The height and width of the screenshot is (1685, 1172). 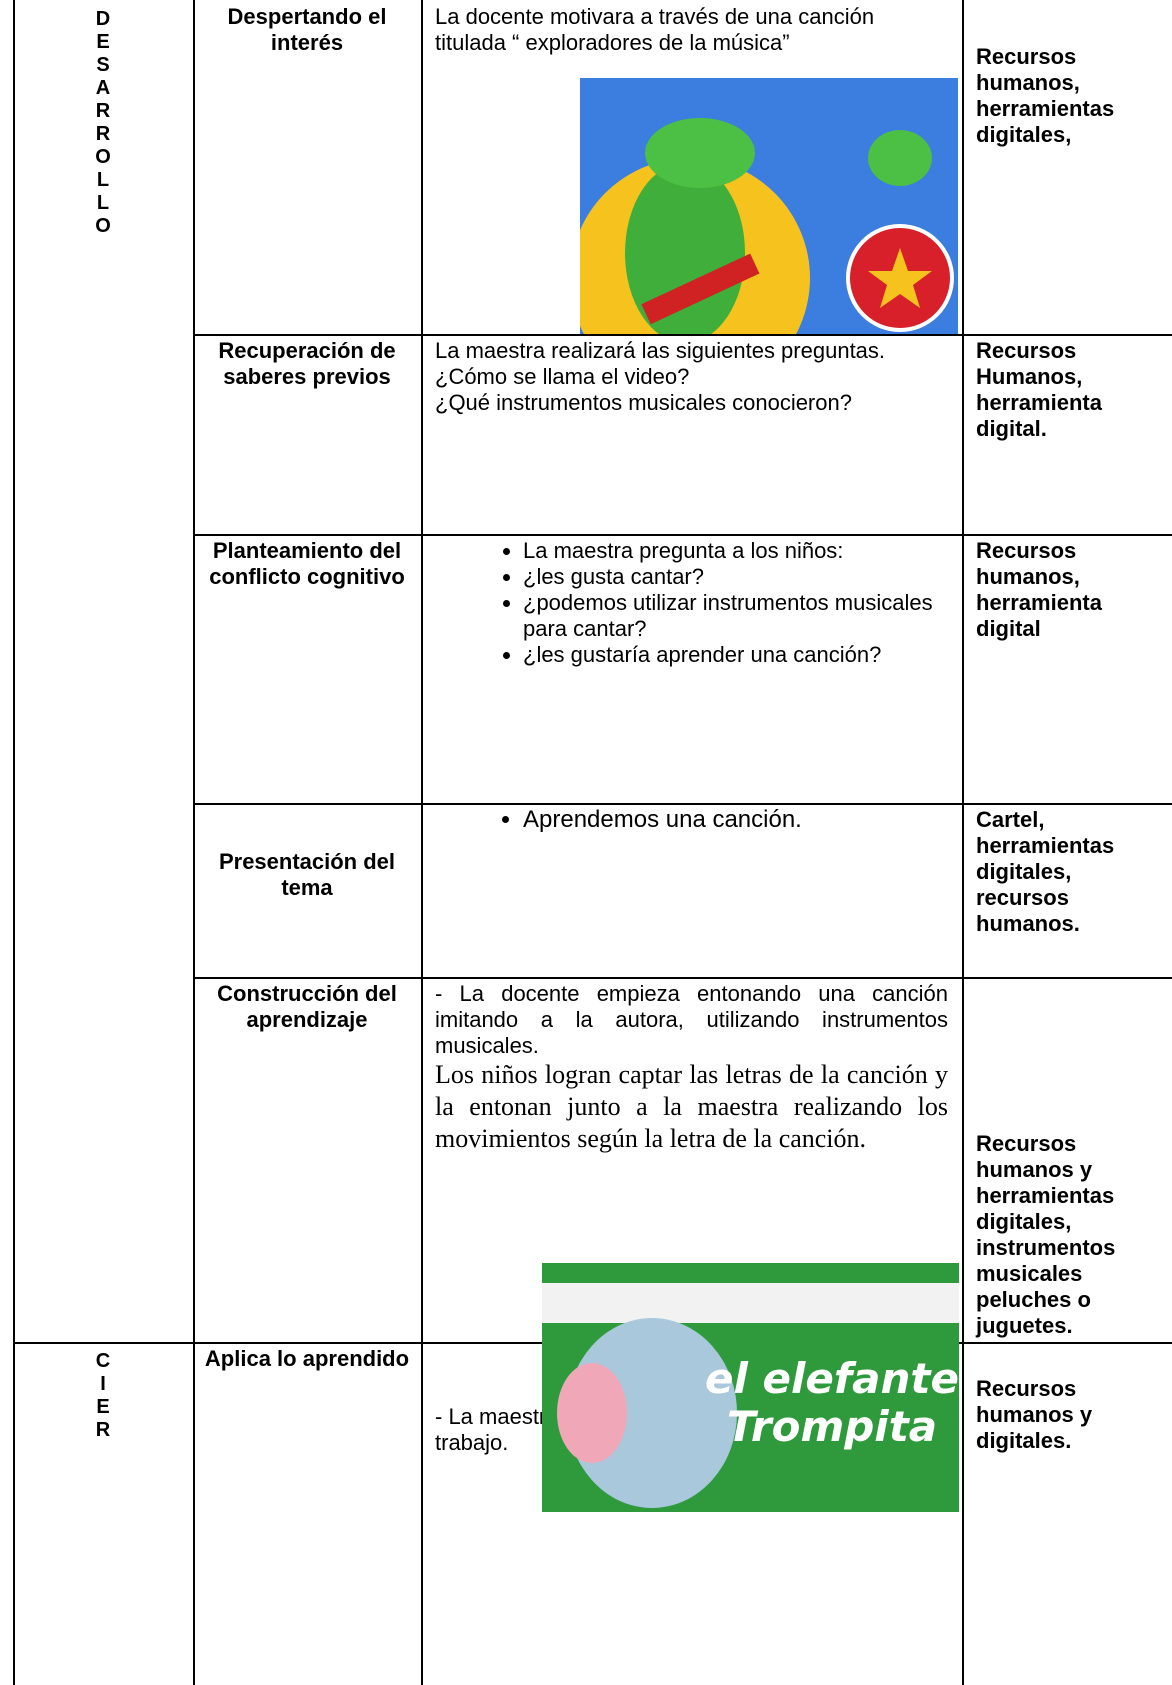 What do you see at coordinates (103, 1384) in the screenshot?
I see `phase-letter: I` at bounding box center [103, 1384].